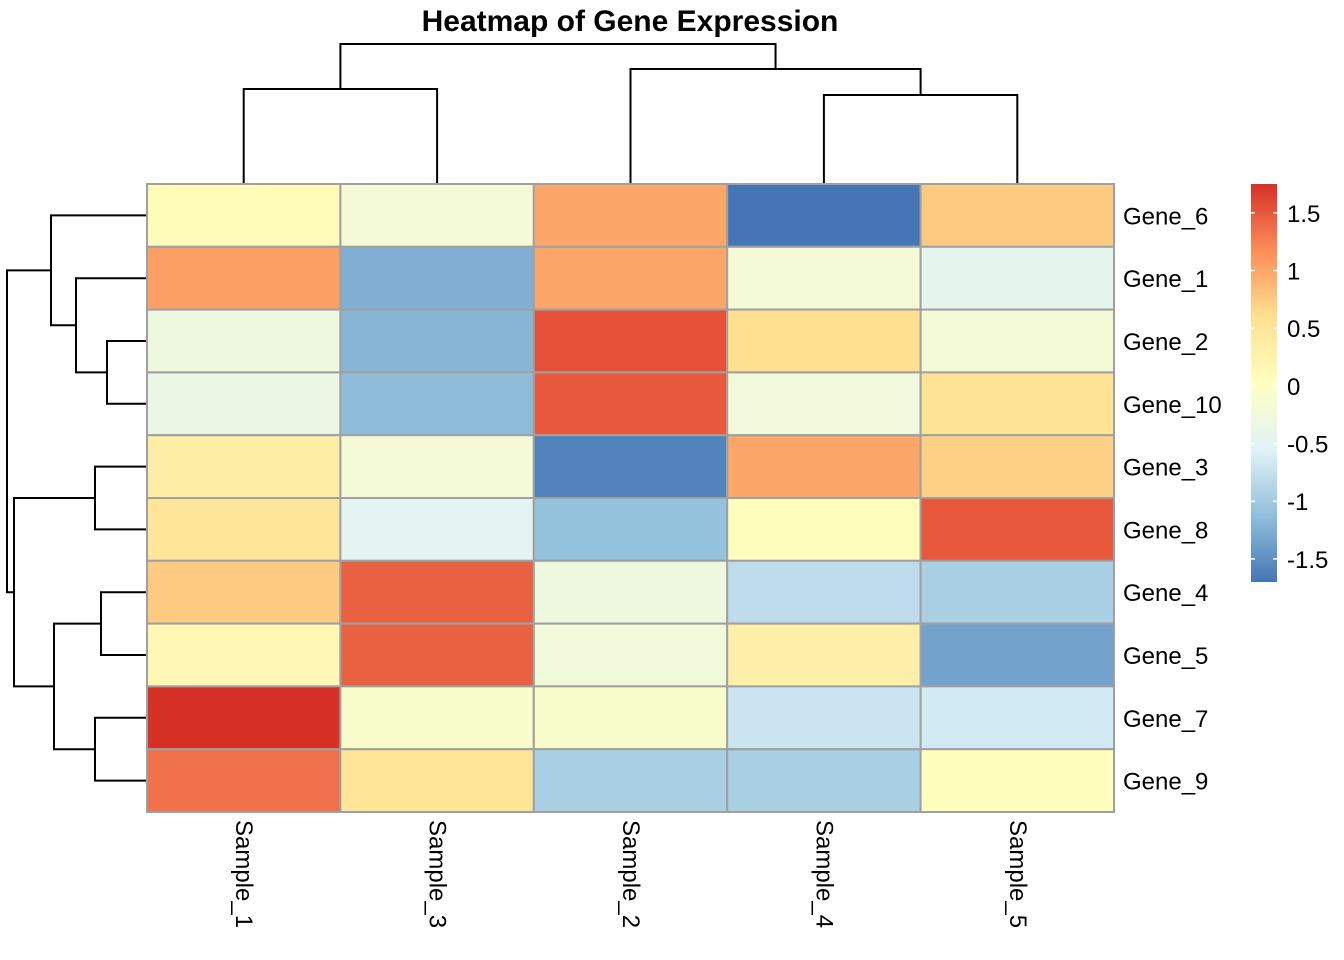 The height and width of the screenshot is (960, 1344). I want to click on column-labels: Sample_1 Sample_3 Sample_2 Sample_4 Sample_5, so click(630, 874).